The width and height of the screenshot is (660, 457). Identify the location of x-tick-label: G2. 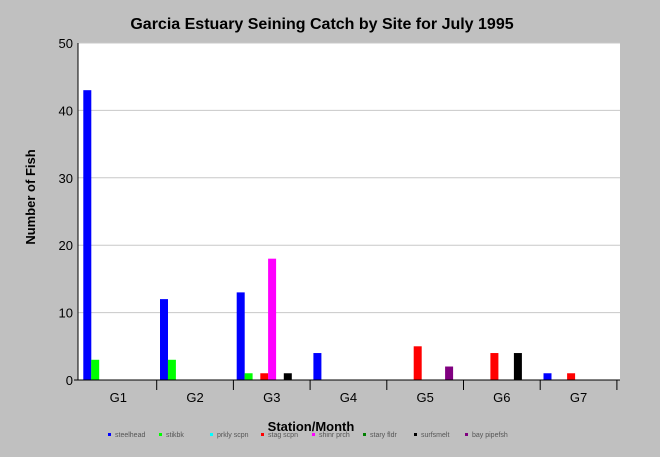
(194, 397).